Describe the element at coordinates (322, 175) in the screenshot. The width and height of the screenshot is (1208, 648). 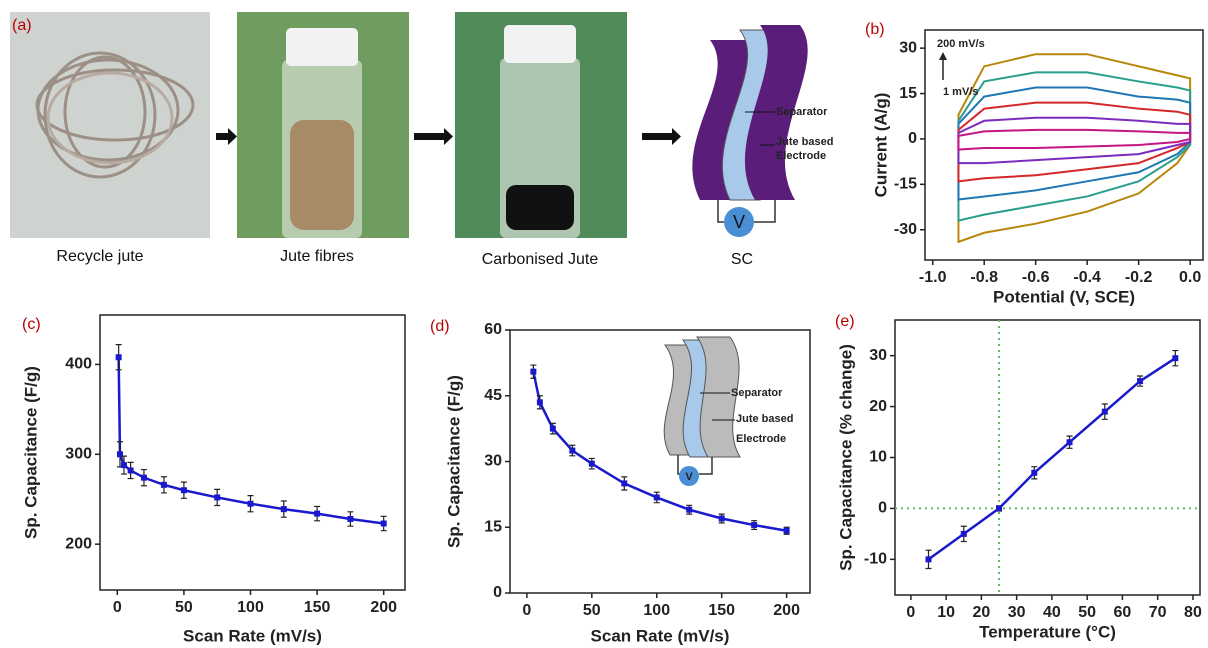
I see `fibres` at that location.